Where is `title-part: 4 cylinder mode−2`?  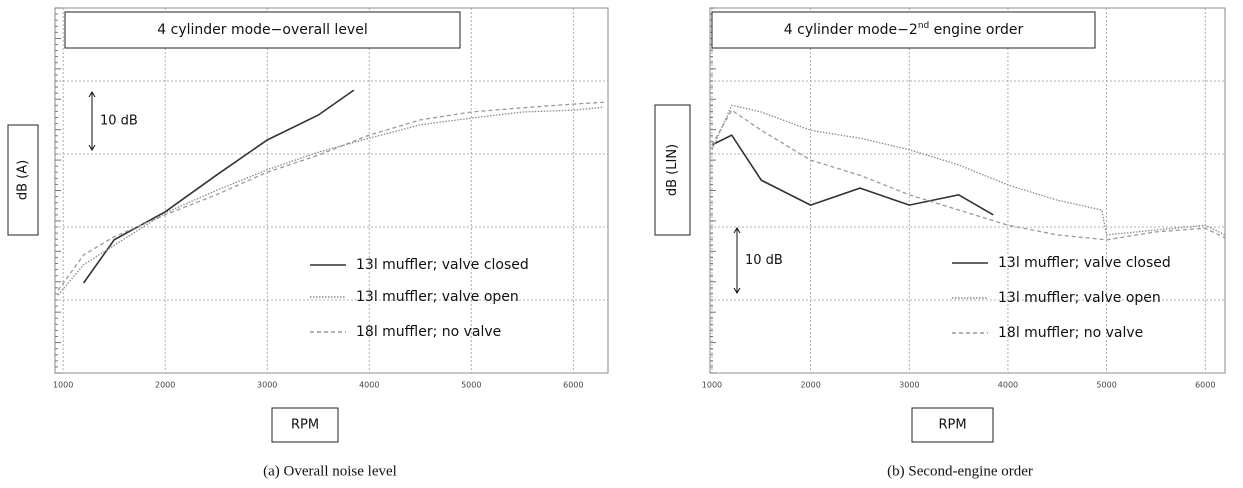 title-part: 4 cylinder mode−2 is located at coordinates (851, 30).